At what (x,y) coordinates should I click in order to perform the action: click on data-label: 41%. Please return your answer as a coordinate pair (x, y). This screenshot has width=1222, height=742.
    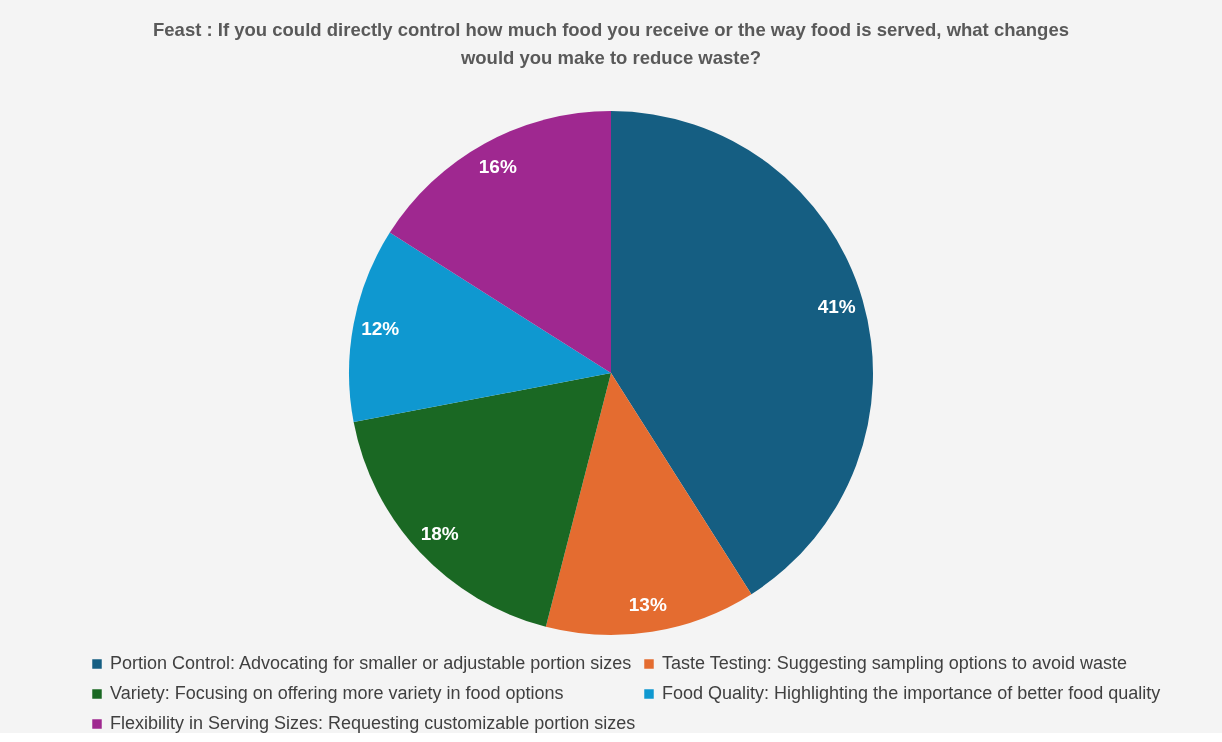
    Looking at the image, I should click on (836, 307).